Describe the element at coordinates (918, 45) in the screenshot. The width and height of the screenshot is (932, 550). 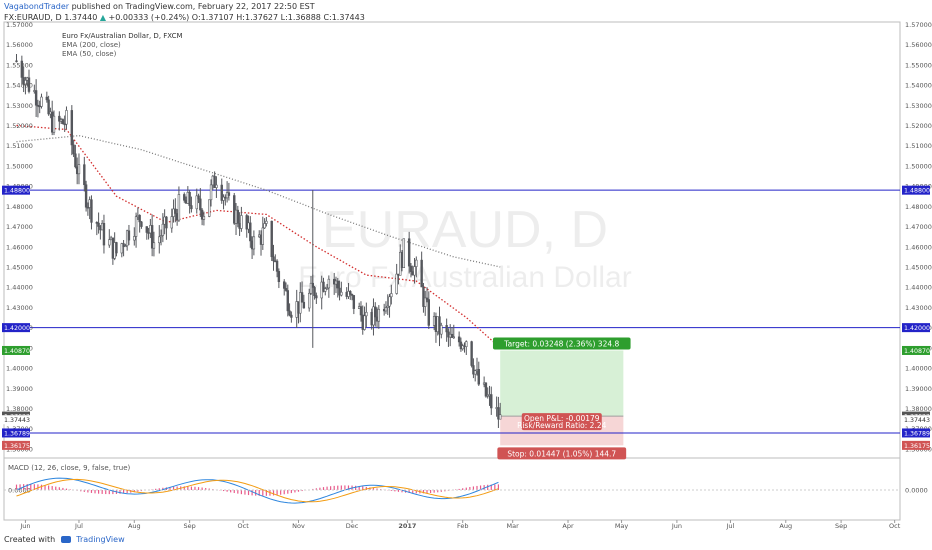
I see `price-axis-tick-right: 1.56000` at that location.